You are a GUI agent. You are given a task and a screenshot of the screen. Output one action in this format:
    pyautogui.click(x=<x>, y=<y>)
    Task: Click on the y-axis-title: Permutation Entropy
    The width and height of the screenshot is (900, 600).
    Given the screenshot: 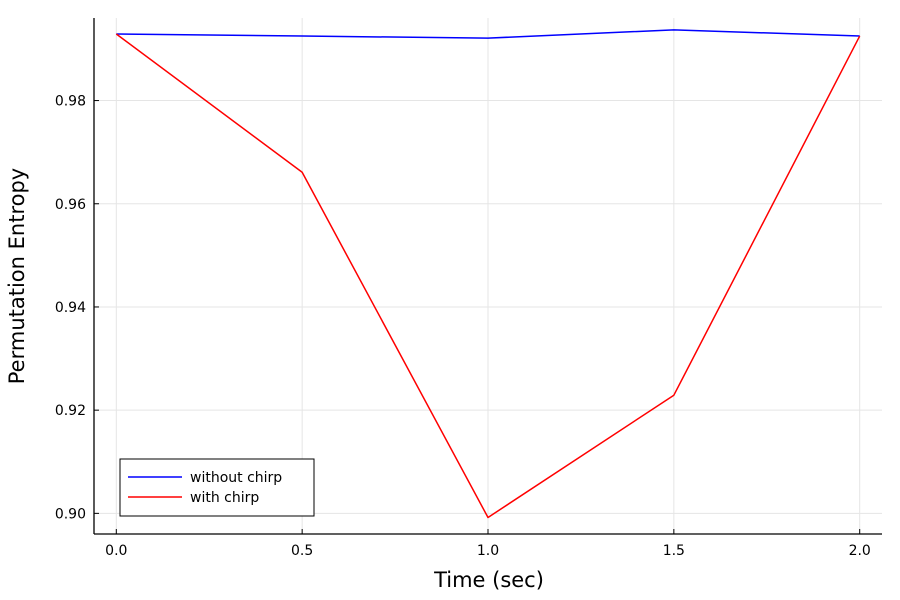 What is the action you would take?
    pyautogui.click(x=17, y=276)
    